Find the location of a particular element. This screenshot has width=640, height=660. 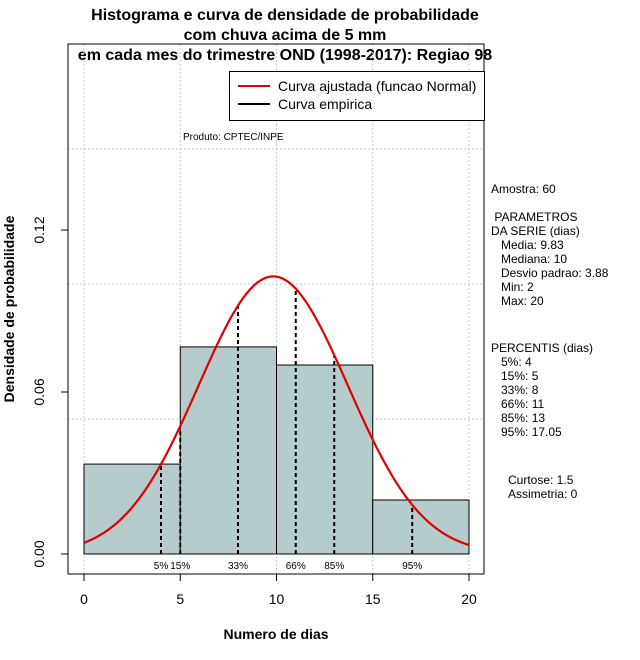

x-tick-label: 10 is located at coordinates (277, 599).